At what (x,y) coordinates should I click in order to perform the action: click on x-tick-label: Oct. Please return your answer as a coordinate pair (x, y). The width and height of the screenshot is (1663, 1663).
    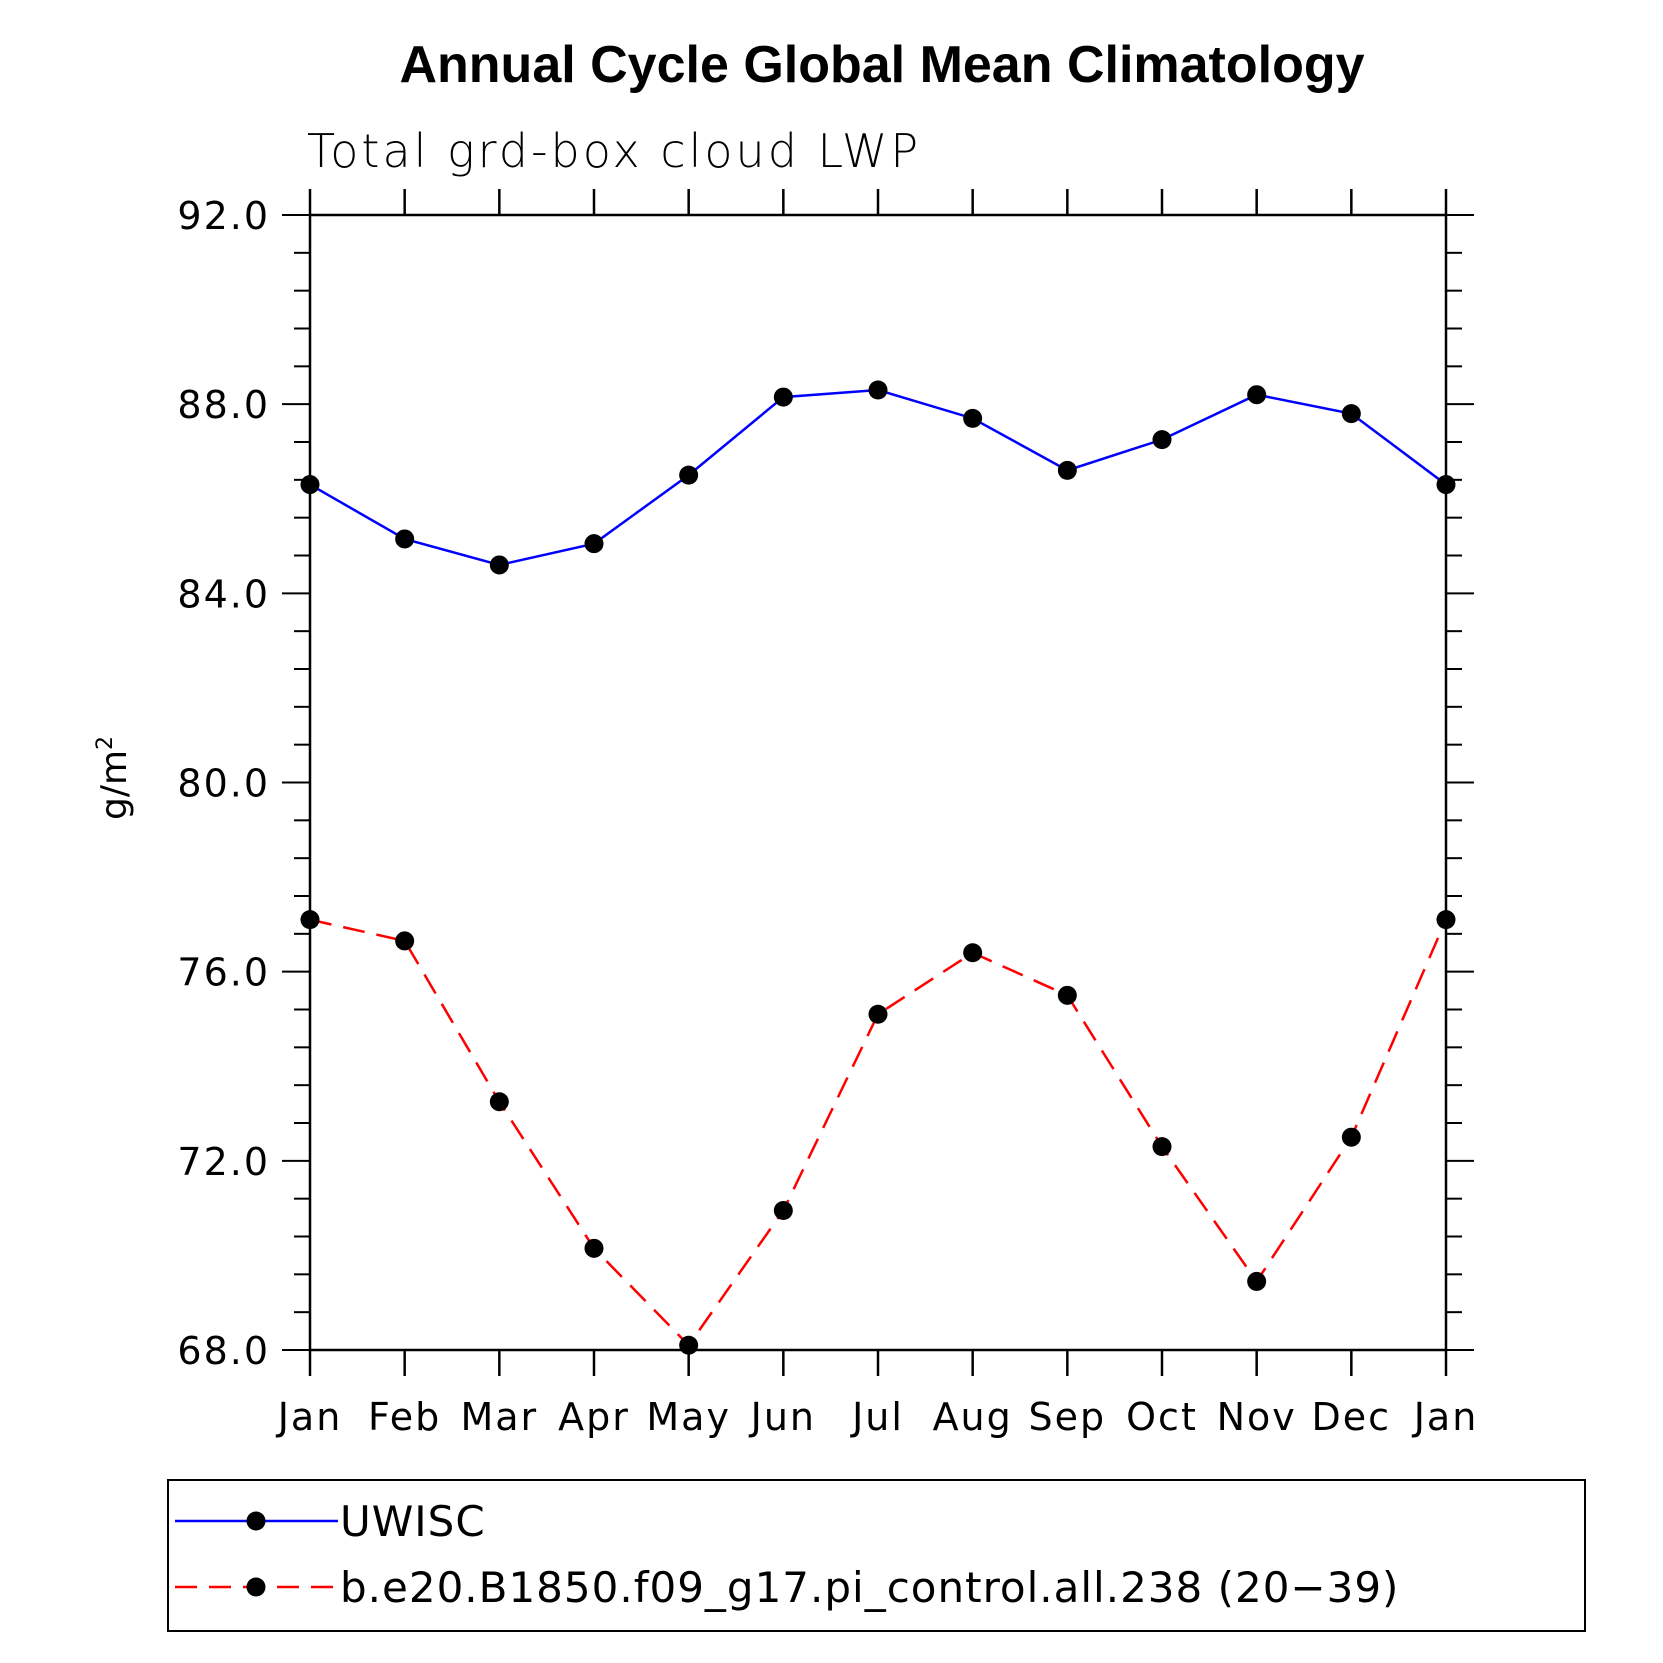
    Looking at the image, I should click on (1162, 1417).